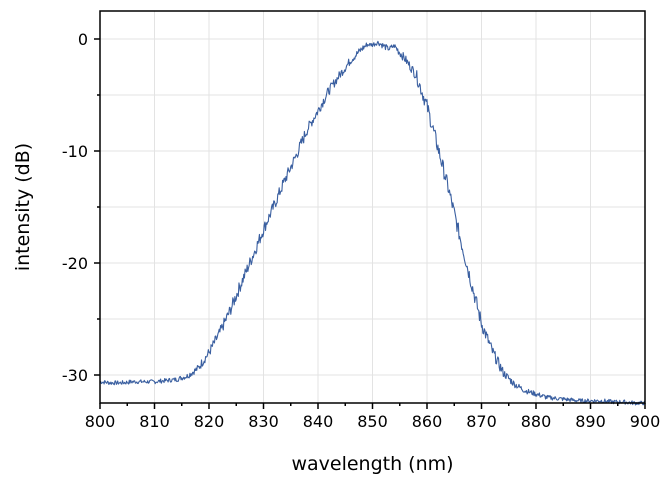 This screenshot has width=662, height=479. I want to click on x-tick-label-890: 890, so click(590, 421).